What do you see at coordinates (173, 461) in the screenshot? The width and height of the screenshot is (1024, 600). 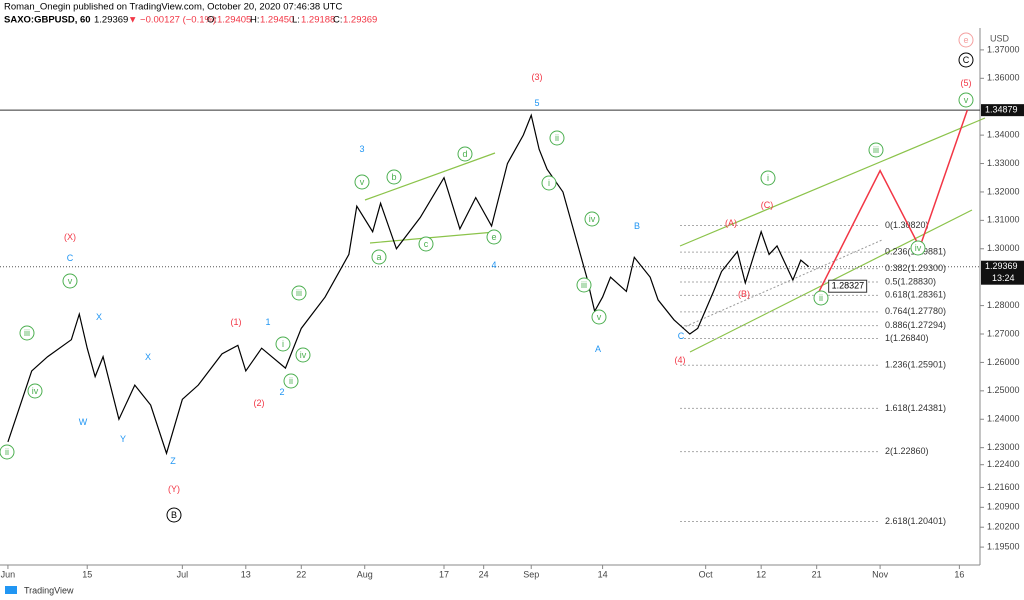 I see `wave-label: Z` at bounding box center [173, 461].